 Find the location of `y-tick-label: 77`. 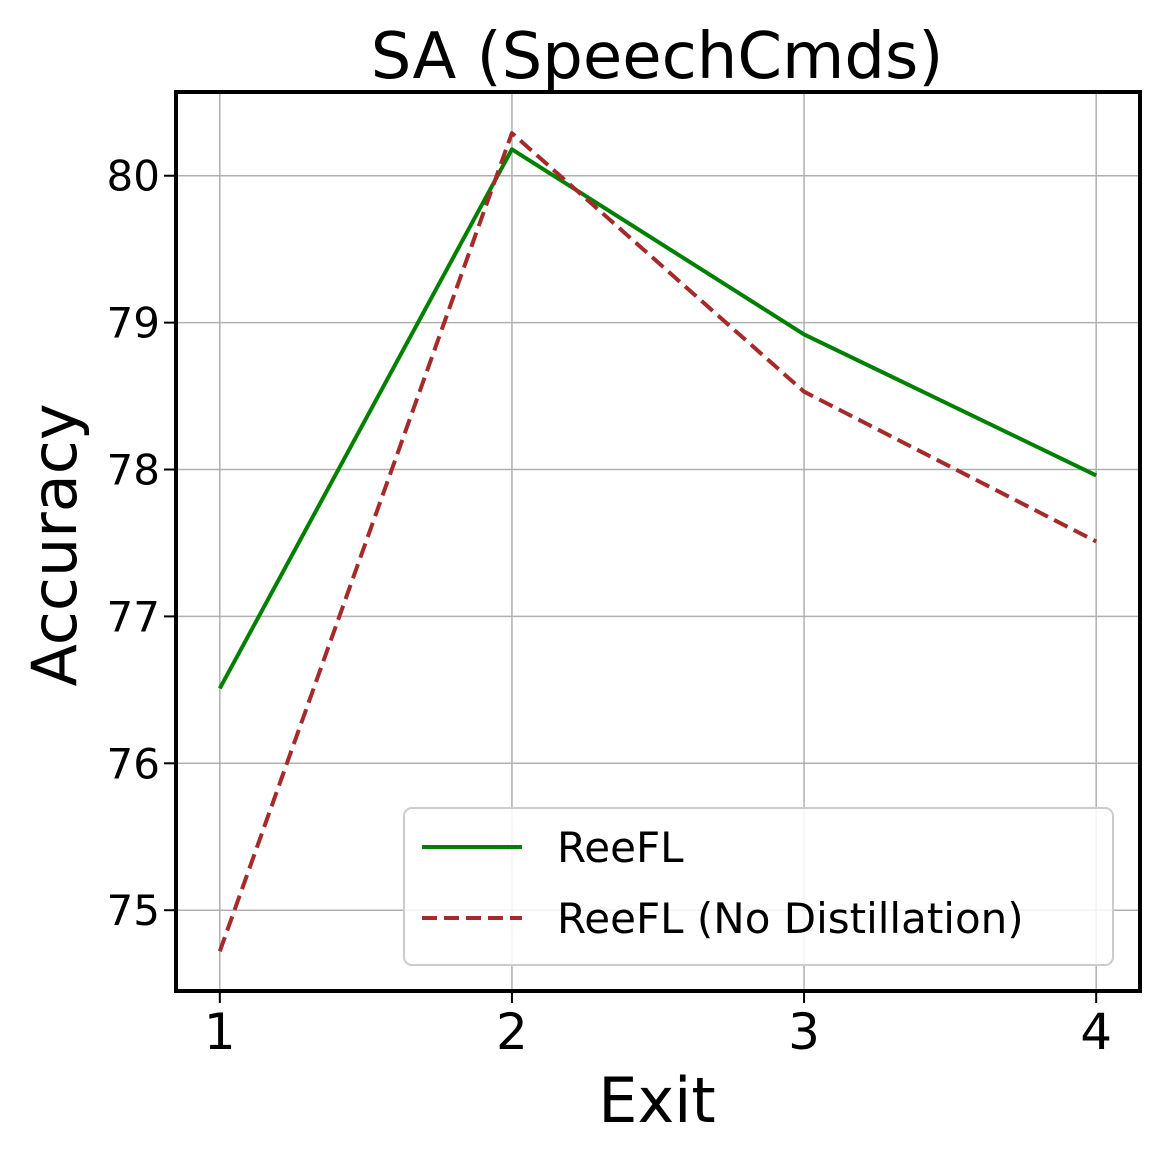

y-tick-label: 77 is located at coordinates (133, 616).